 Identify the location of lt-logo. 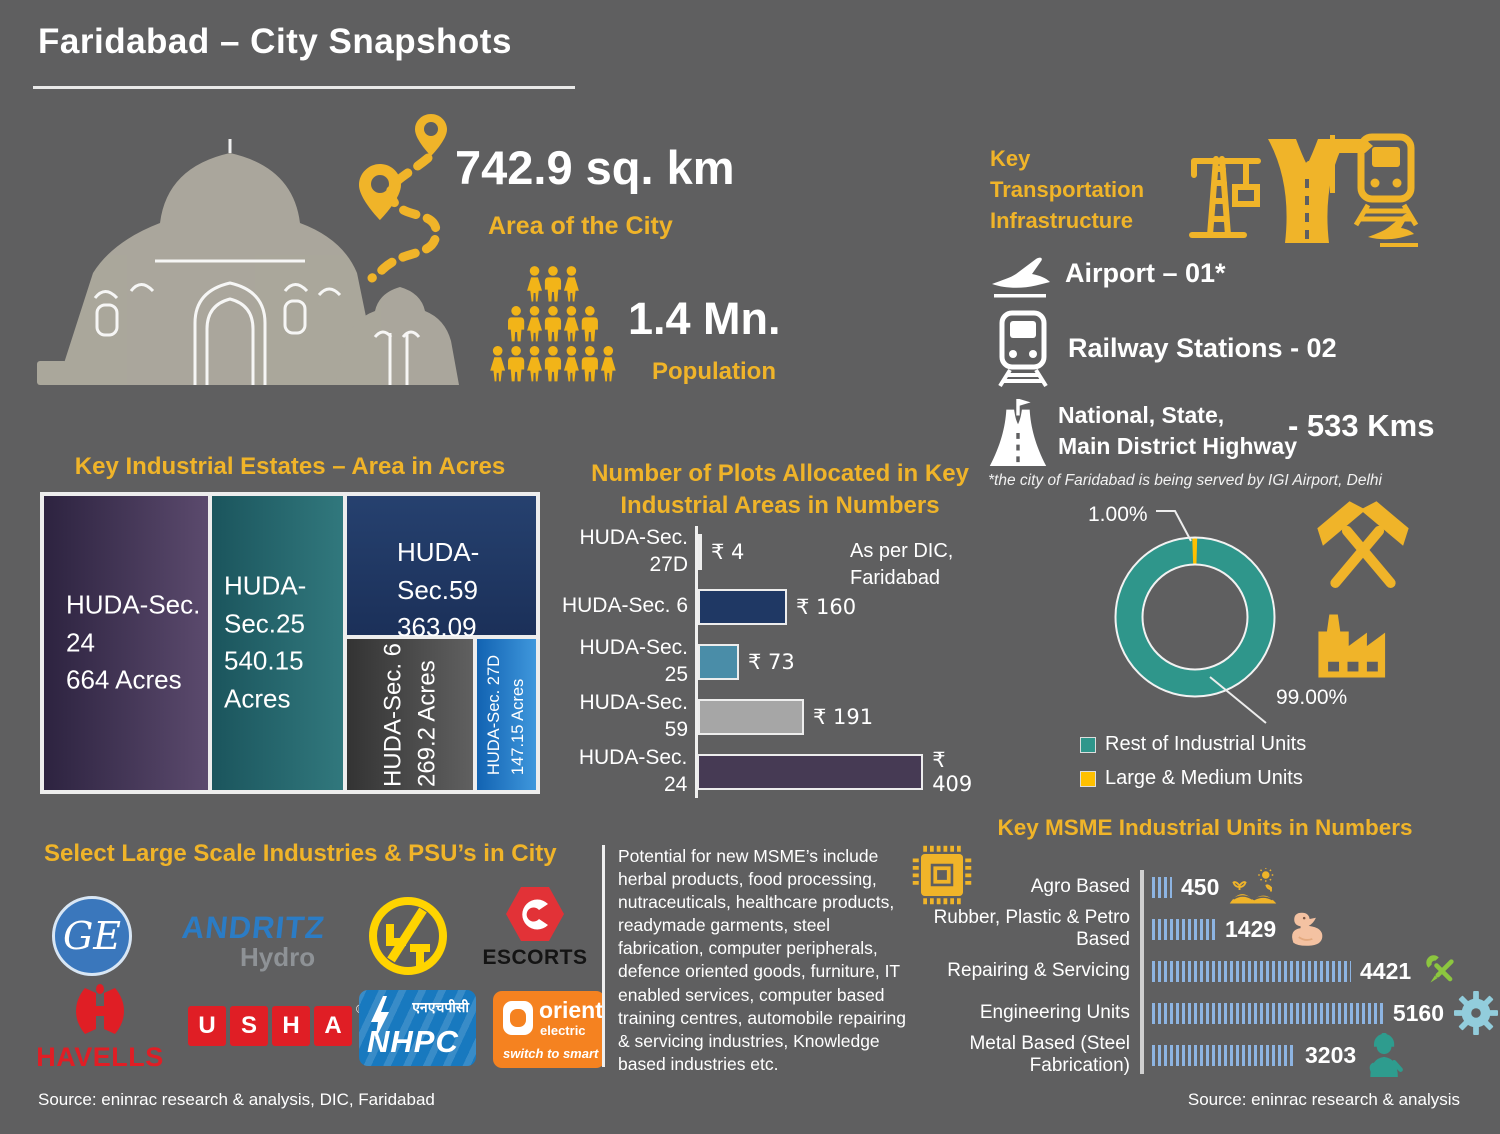
(408, 936).